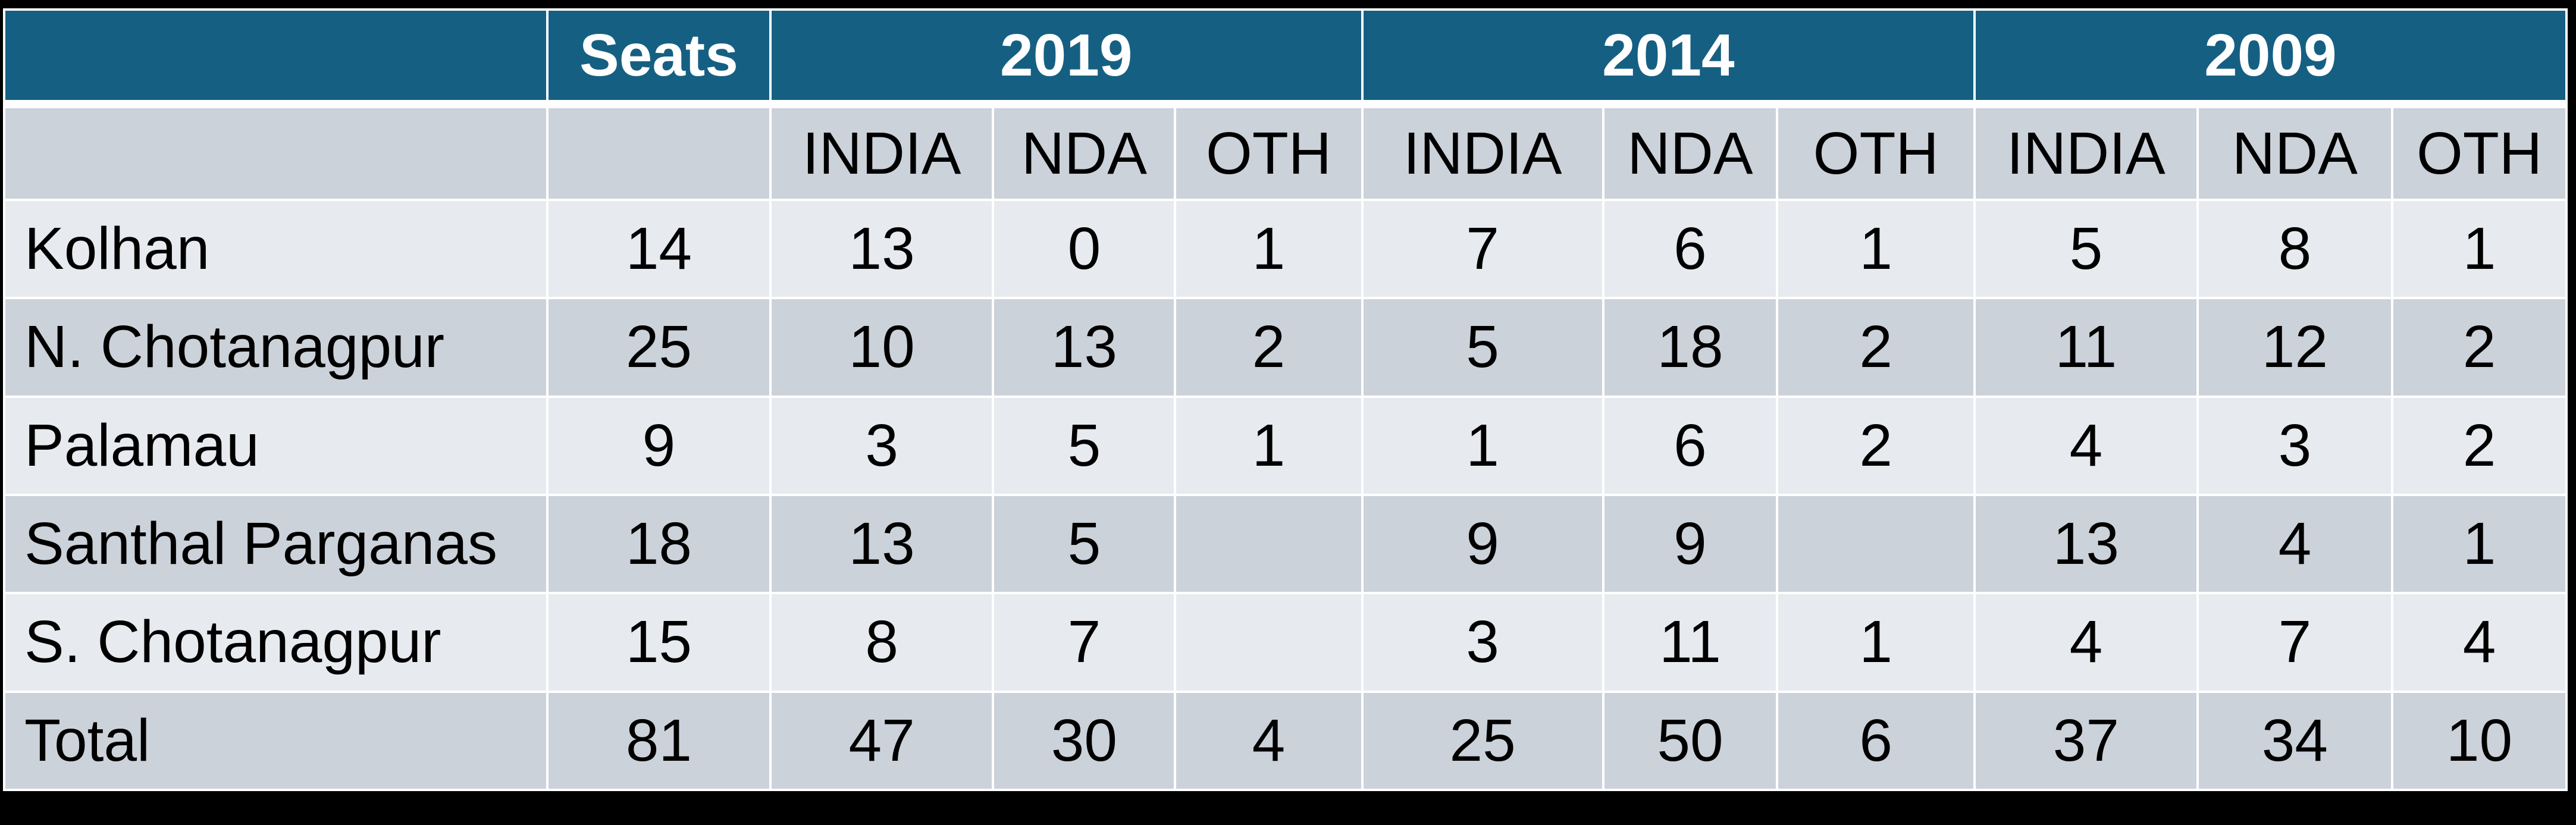  Describe the element at coordinates (1269, 152) in the screenshot. I see `subheader-2019-oth: OTH` at that location.